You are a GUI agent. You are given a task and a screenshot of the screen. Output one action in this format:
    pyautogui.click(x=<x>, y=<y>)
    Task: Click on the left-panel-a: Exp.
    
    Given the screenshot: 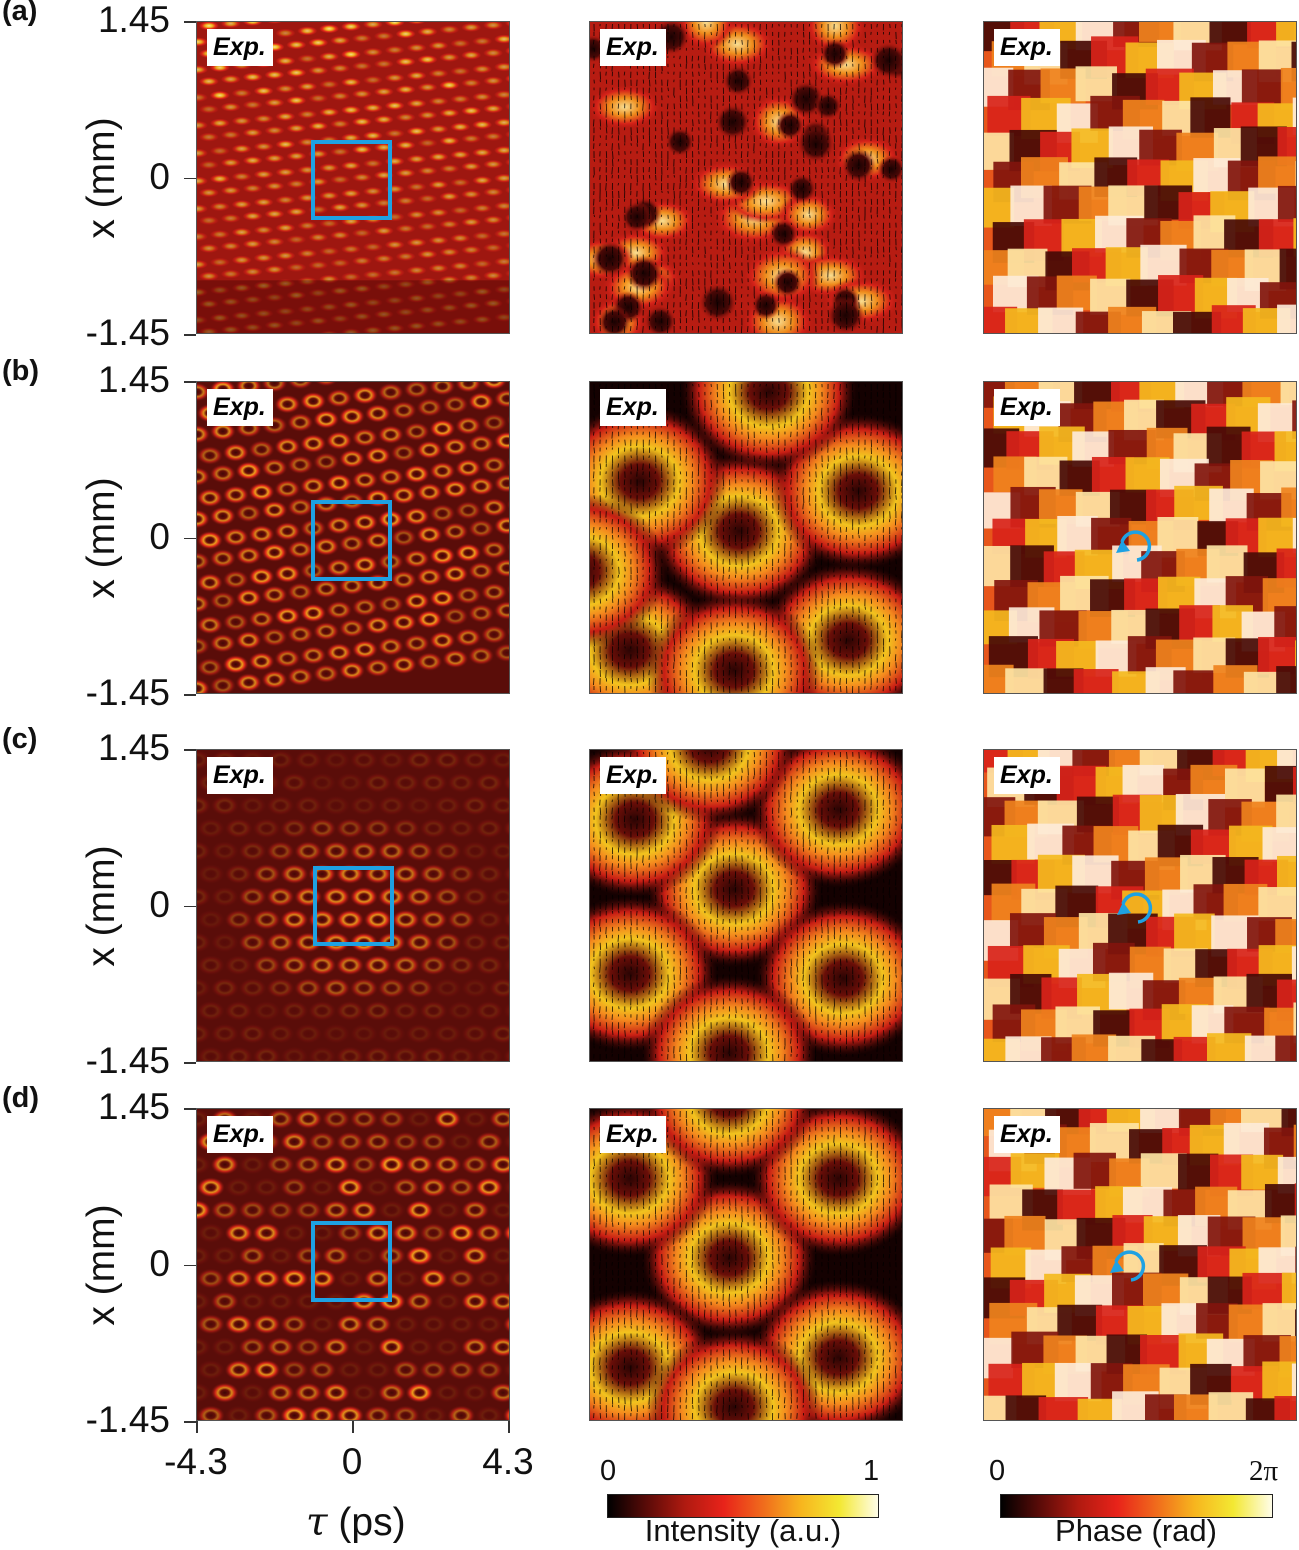 What is the action you would take?
    pyautogui.click(x=353, y=177)
    